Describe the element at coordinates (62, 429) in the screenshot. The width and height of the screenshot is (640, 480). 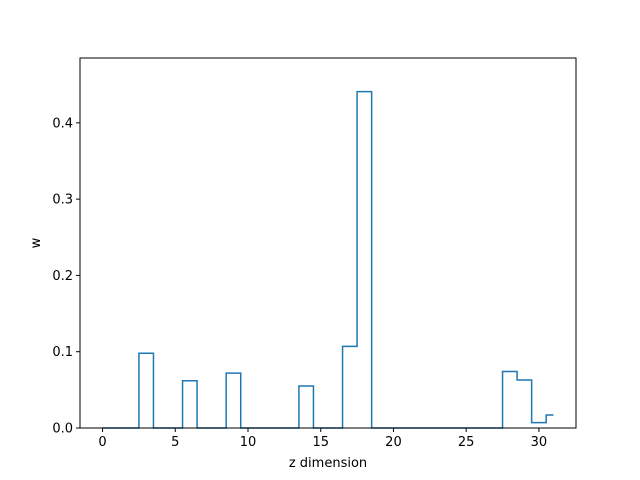
I see `y-tick-label: 0.0` at that location.